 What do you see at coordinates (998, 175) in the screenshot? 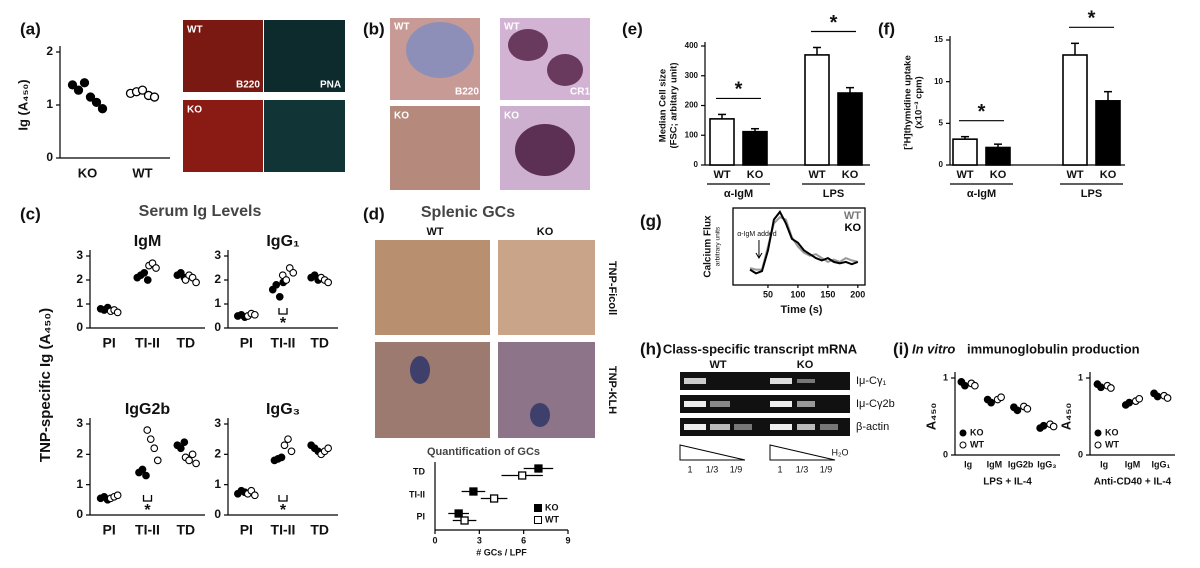
I see `x-tick-label: KO` at bounding box center [998, 175].